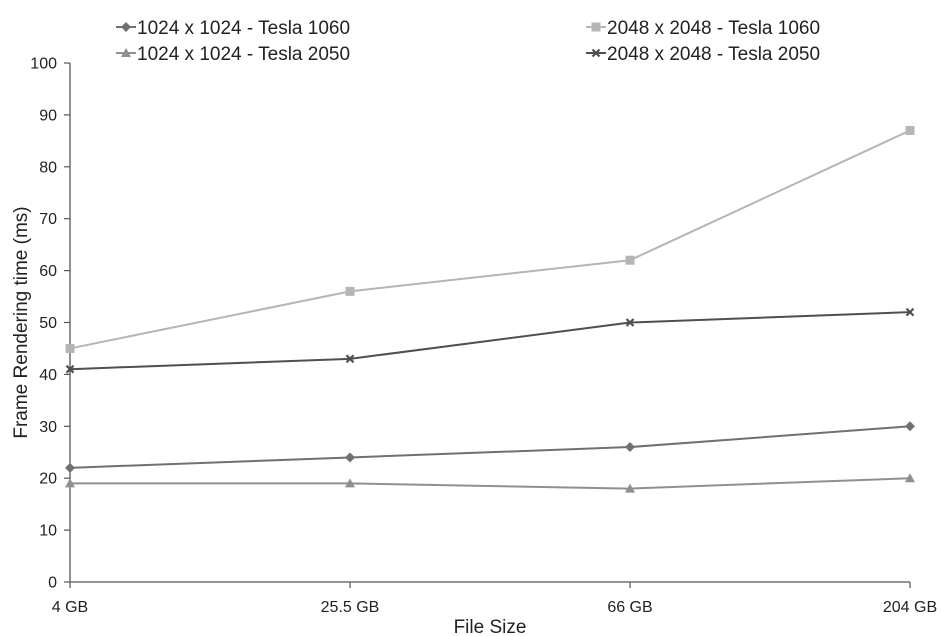  Describe the element at coordinates (243, 54) in the screenshot. I see `legend-label: 1024 x 1024 - Tesla 2050` at that location.